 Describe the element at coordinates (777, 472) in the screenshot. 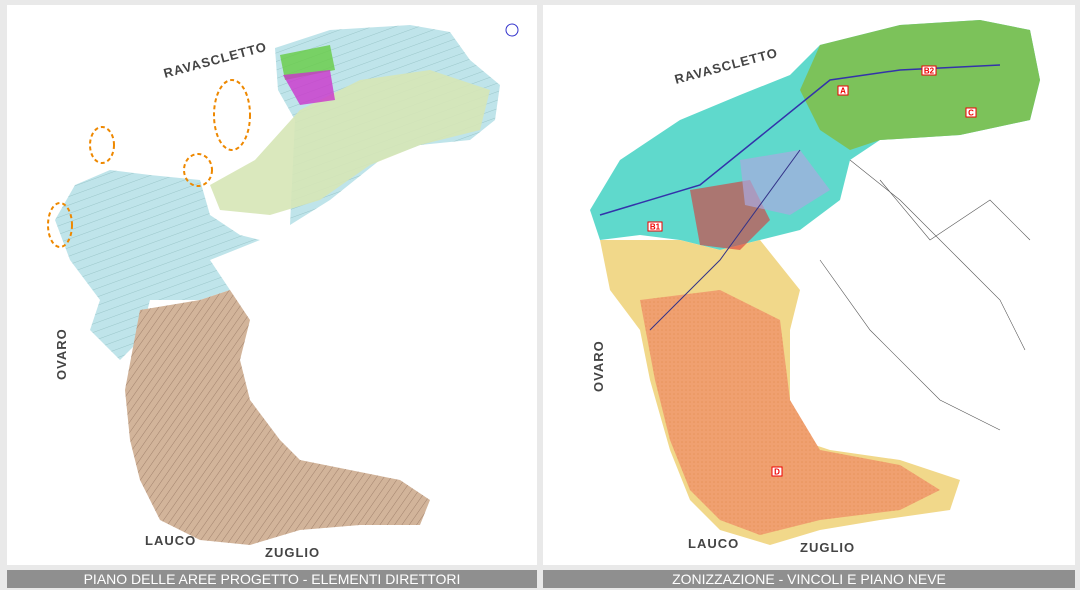

I see `zone-label: D` at that location.